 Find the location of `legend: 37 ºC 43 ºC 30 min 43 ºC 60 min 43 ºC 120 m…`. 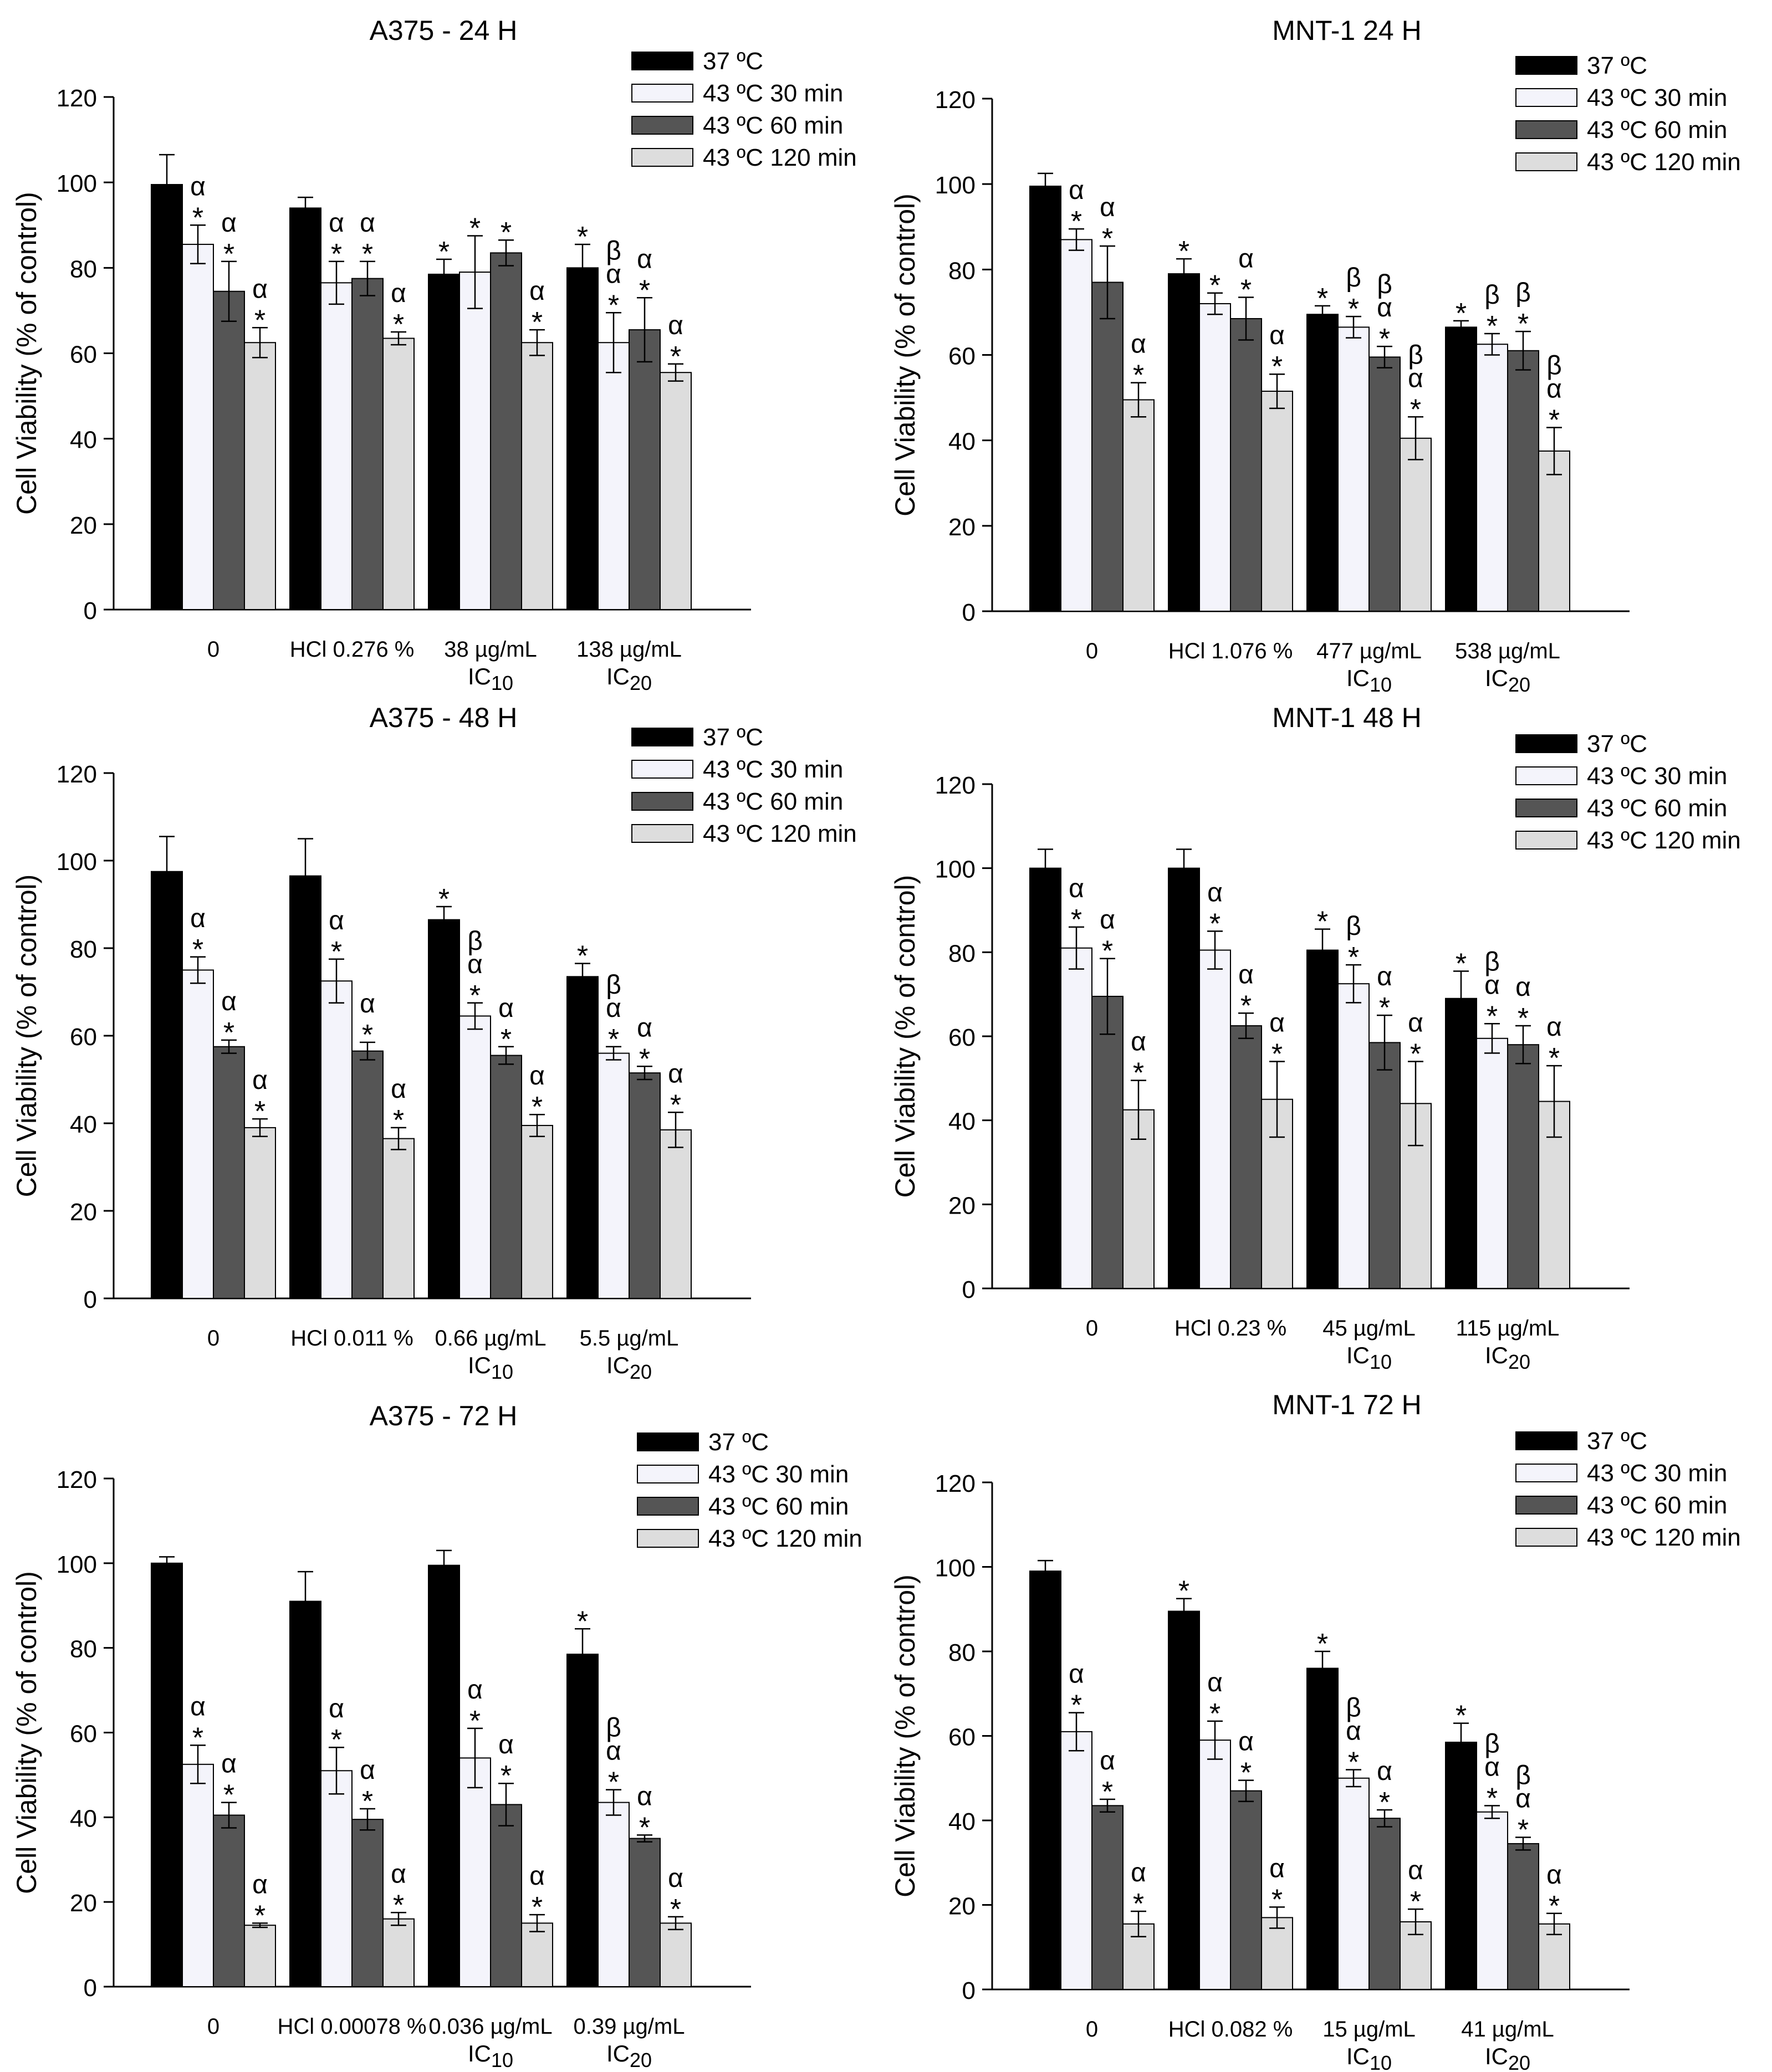

legend: 37 ºC 43 ºC 30 min 43 ºC 60 min 43 ºC 120 m… is located at coordinates (750, 1490).